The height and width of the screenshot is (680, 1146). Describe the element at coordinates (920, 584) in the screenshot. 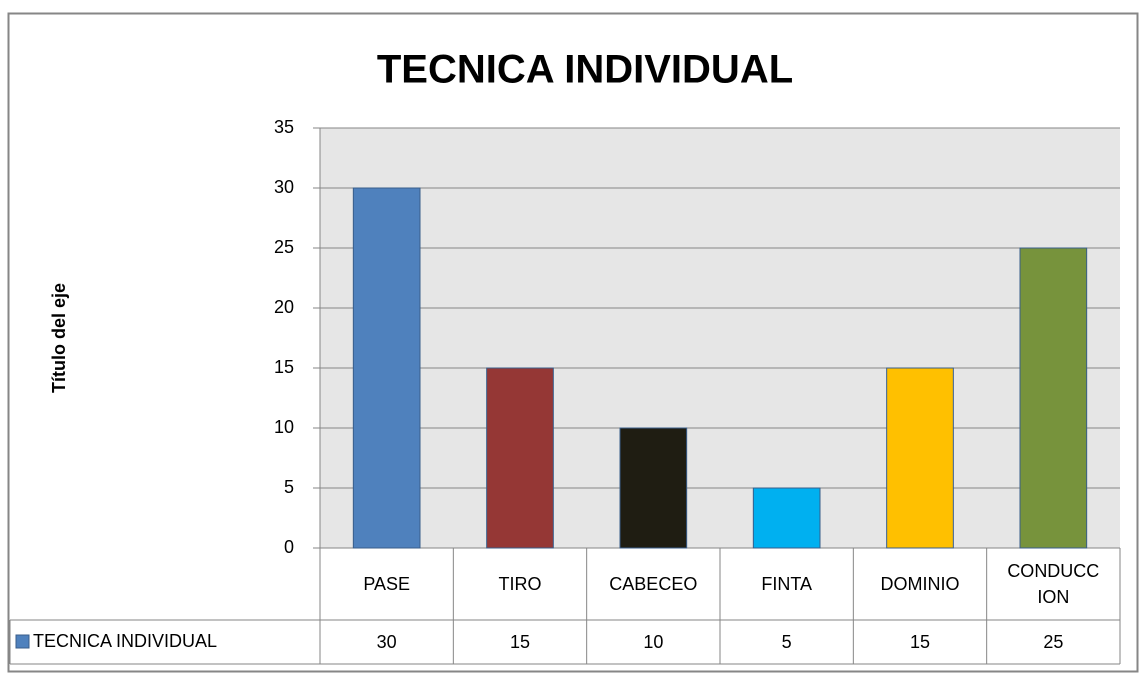

I see `x-tick-label: DOMINIO` at that location.